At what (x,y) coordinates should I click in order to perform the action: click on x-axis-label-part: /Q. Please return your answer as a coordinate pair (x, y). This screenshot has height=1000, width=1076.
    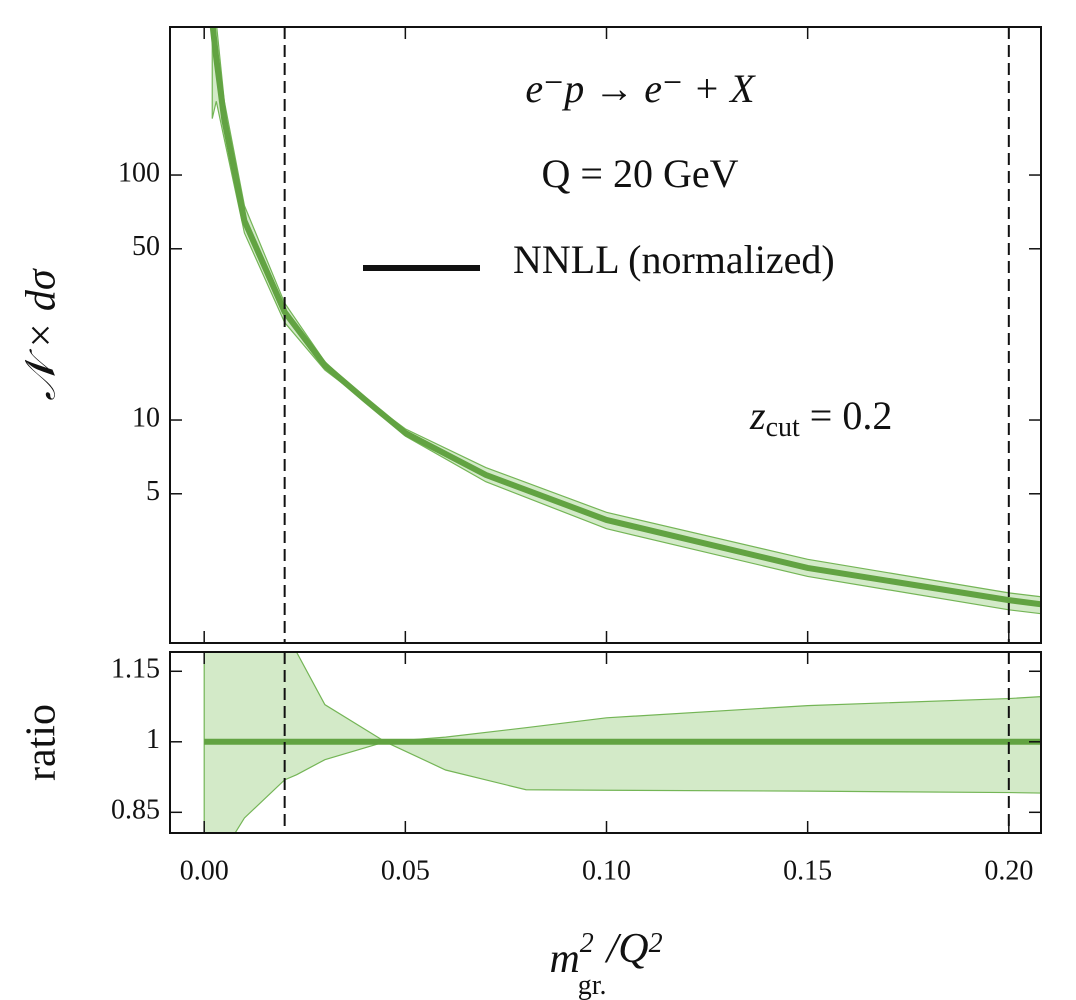
    Looking at the image, I should click on (627, 949).